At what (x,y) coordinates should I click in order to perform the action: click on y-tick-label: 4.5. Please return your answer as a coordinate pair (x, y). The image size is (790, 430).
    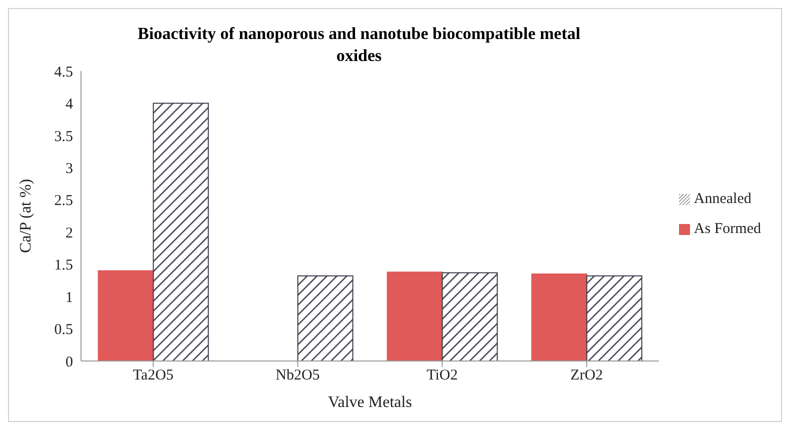
    Looking at the image, I should click on (63, 72).